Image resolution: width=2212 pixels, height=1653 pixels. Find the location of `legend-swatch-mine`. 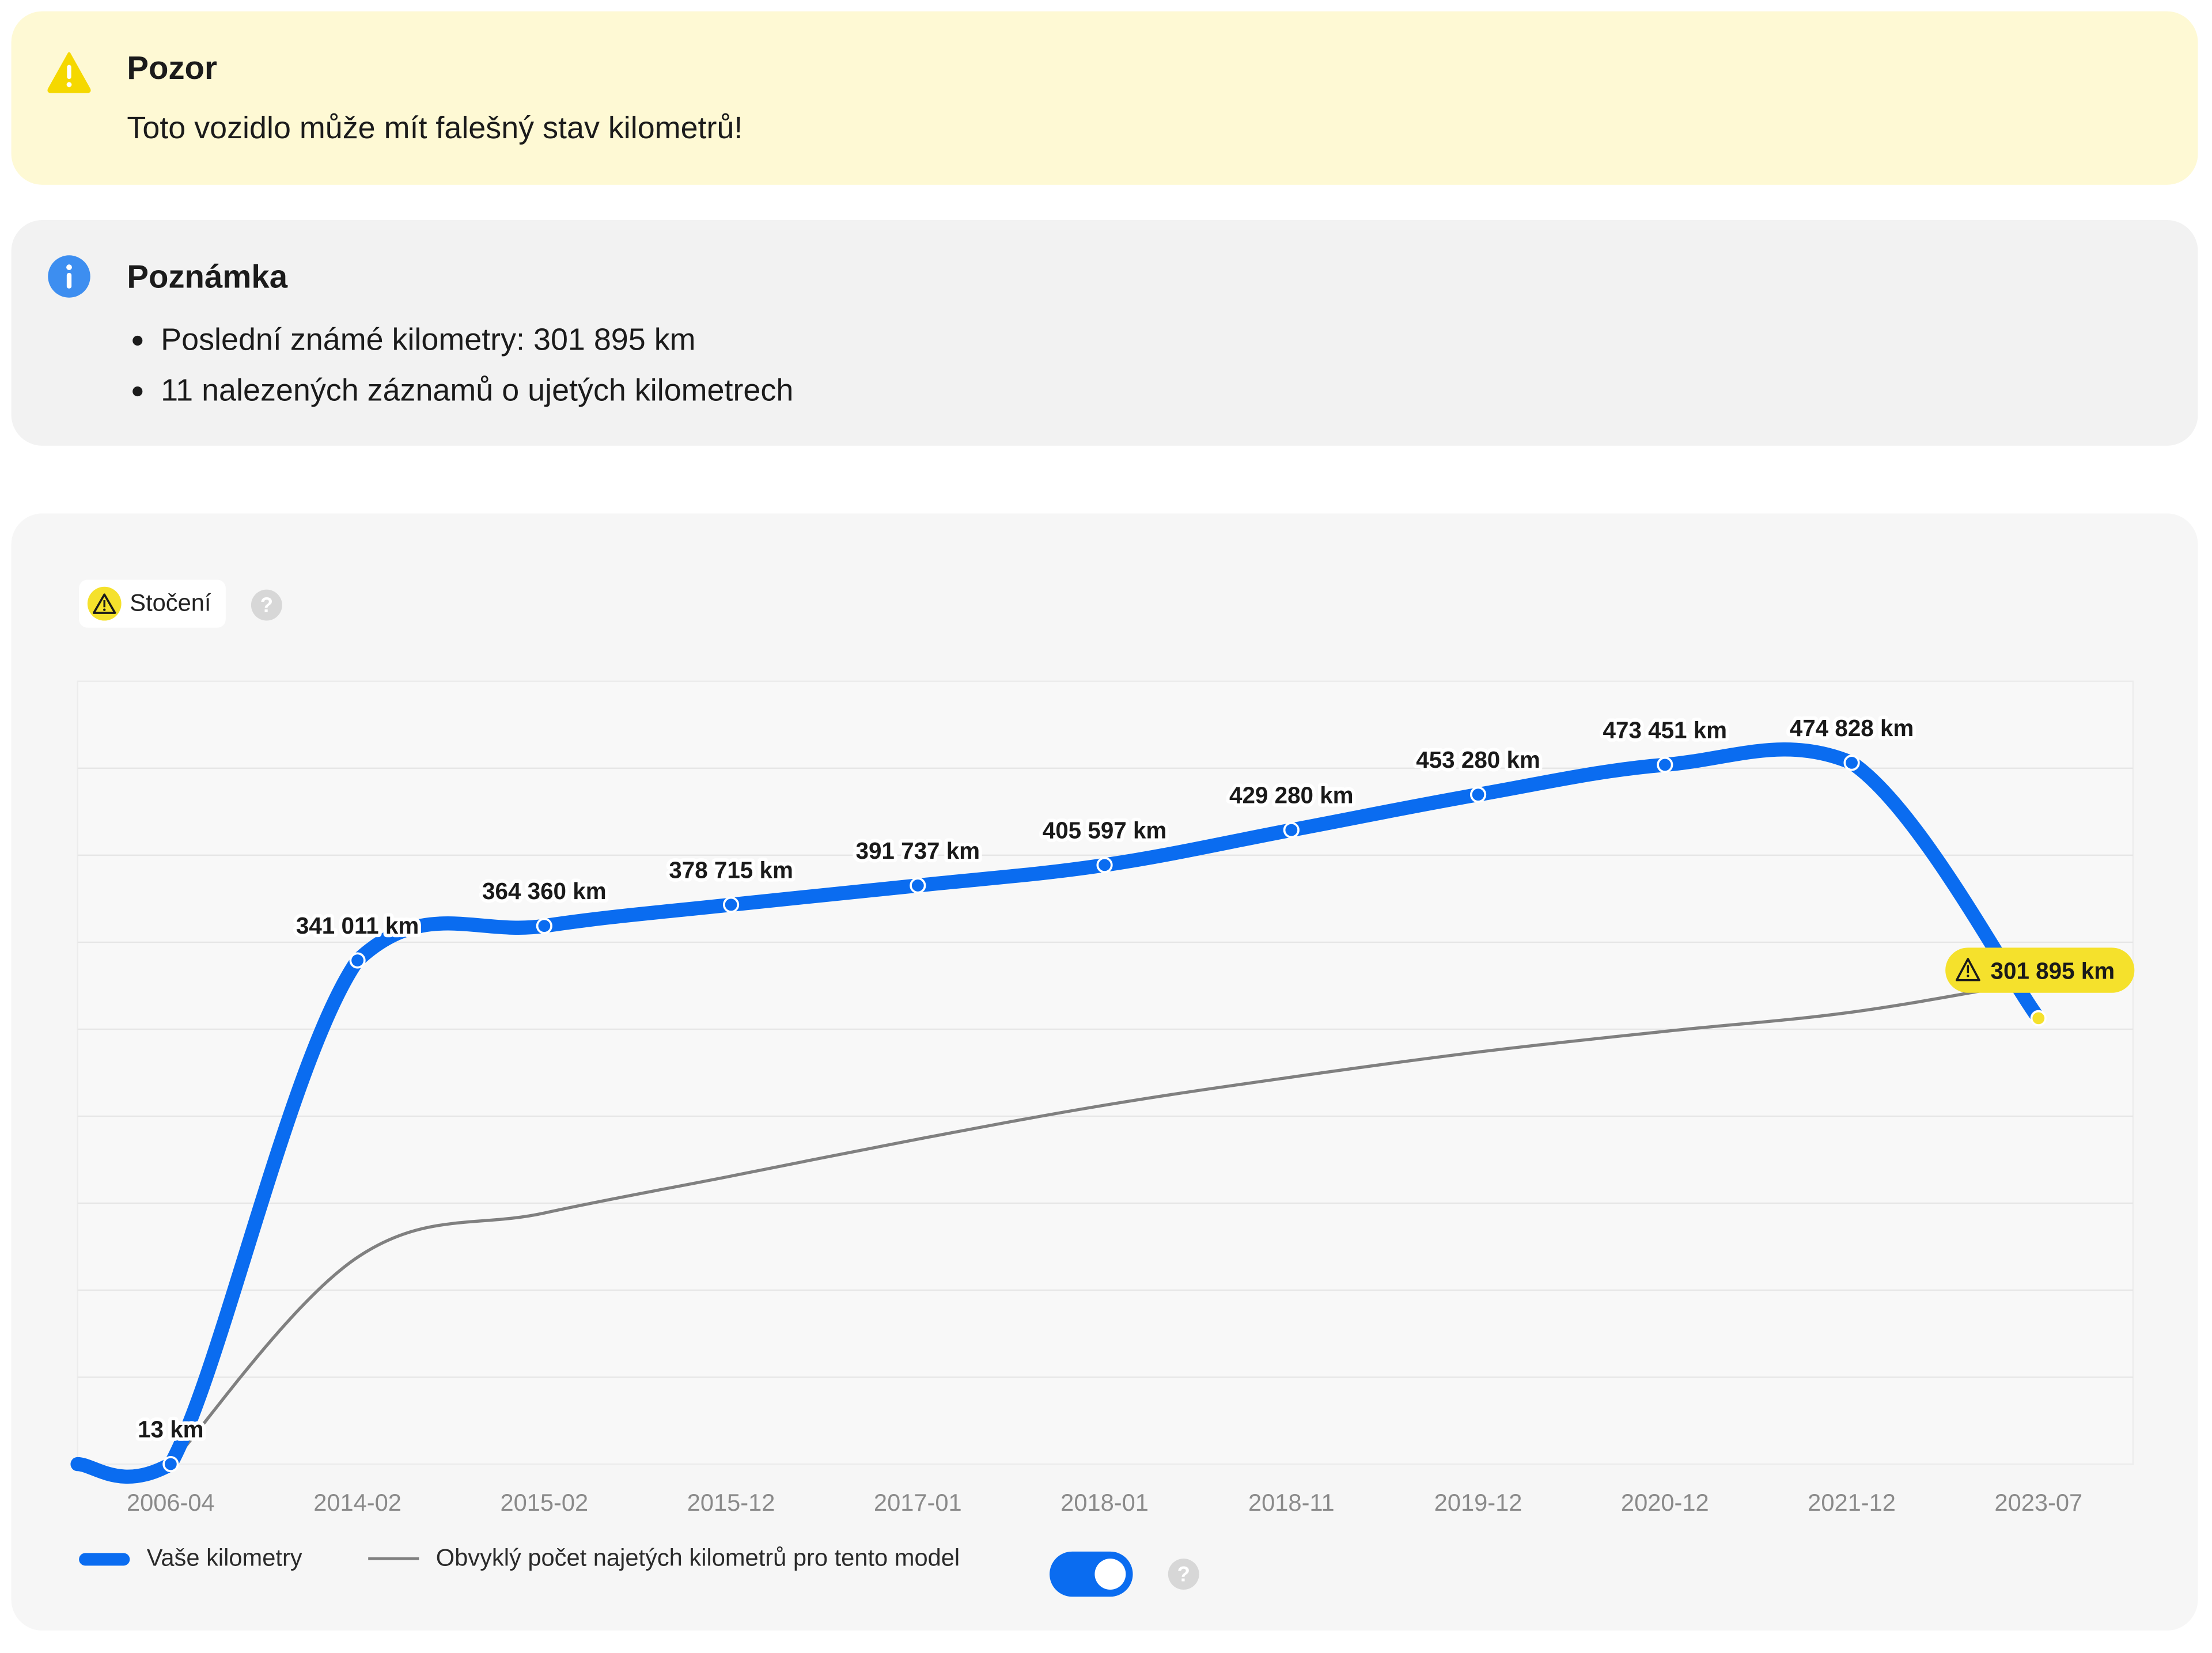

legend-swatch-mine is located at coordinates (104, 1558).